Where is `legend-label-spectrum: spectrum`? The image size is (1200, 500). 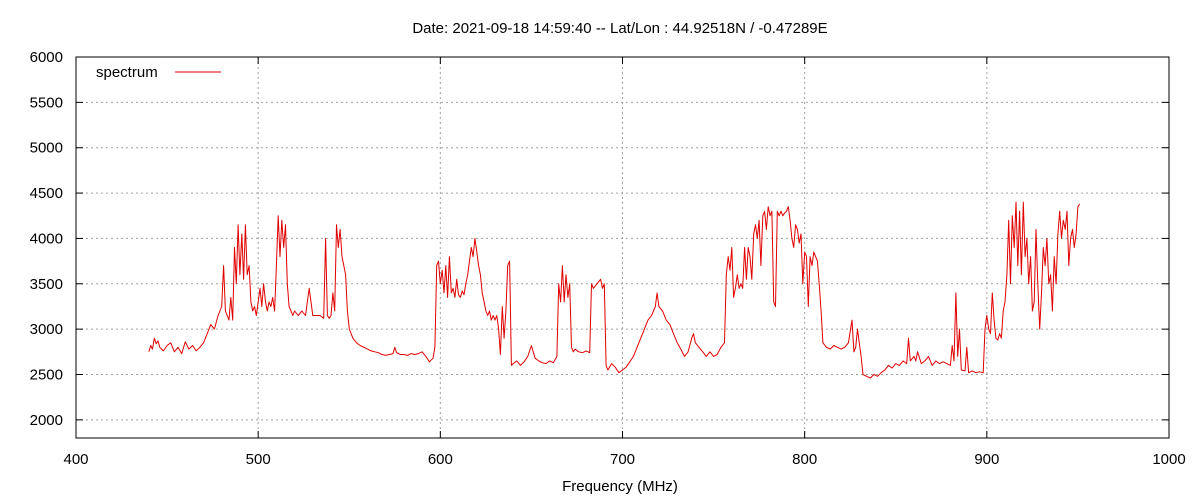
legend-label-spectrum: spectrum is located at coordinates (127, 72).